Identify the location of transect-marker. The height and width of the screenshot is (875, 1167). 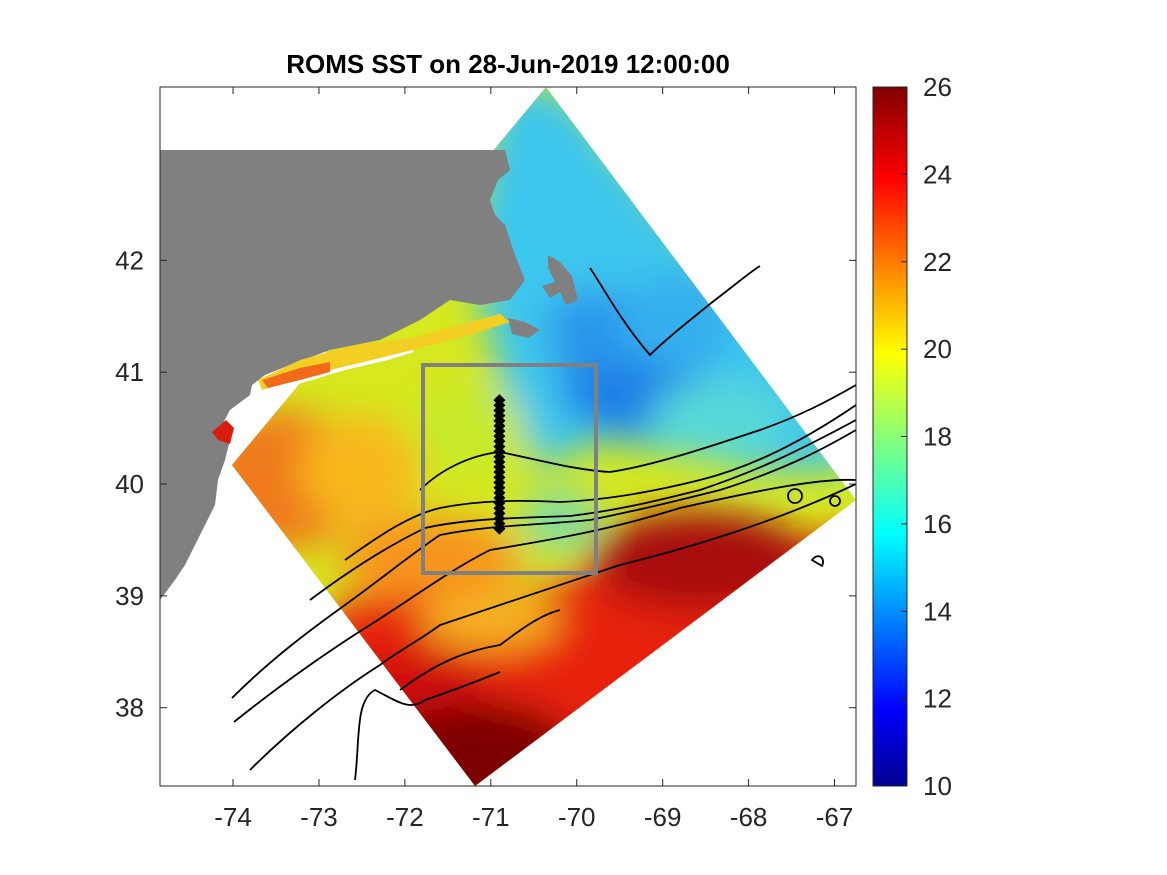
(499, 528).